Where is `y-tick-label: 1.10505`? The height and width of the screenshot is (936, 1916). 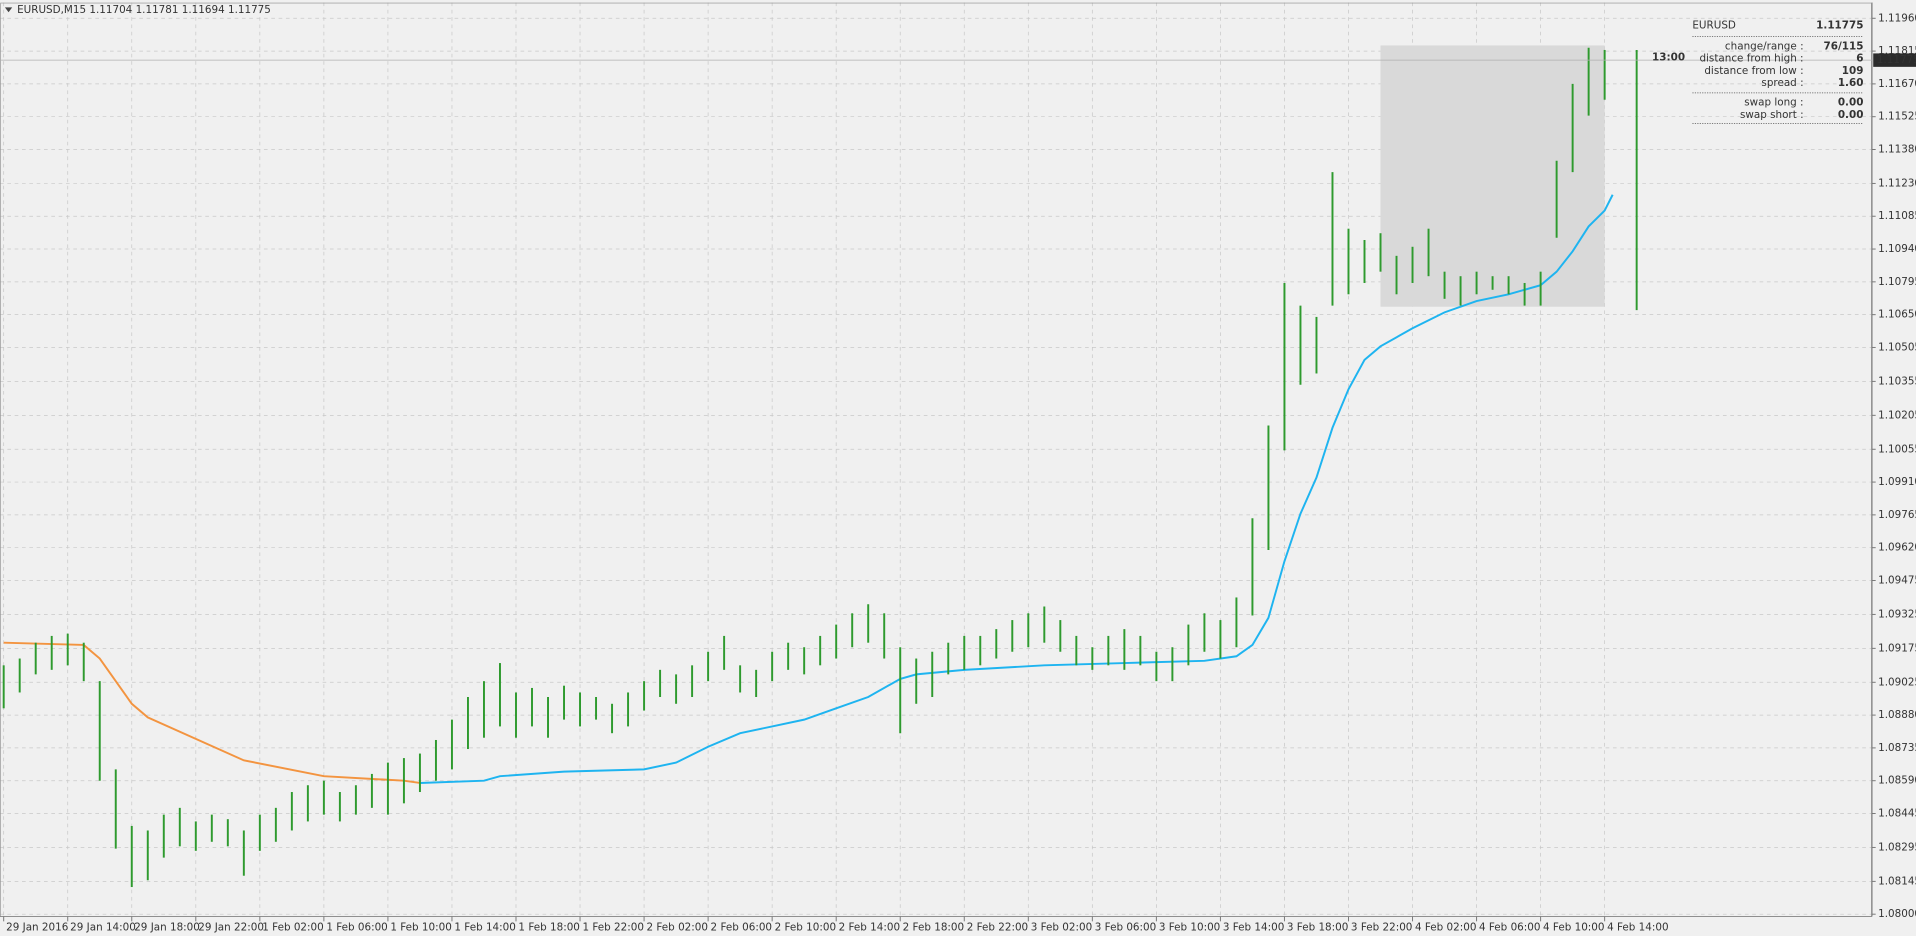 y-tick-label: 1.10505 is located at coordinates (1897, 347).